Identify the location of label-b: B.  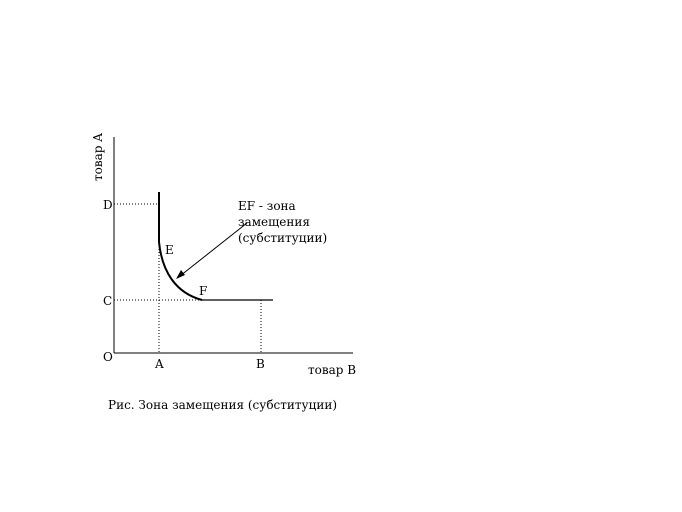
(260, 364).